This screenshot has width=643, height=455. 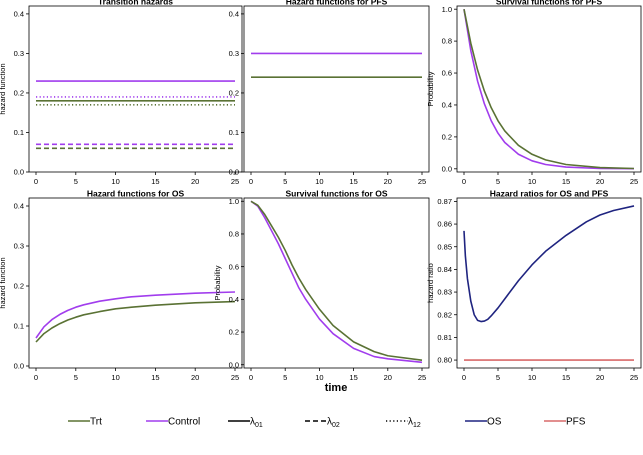 I want to click on y-tick-label: 0.85, so click(x=444, y=246).